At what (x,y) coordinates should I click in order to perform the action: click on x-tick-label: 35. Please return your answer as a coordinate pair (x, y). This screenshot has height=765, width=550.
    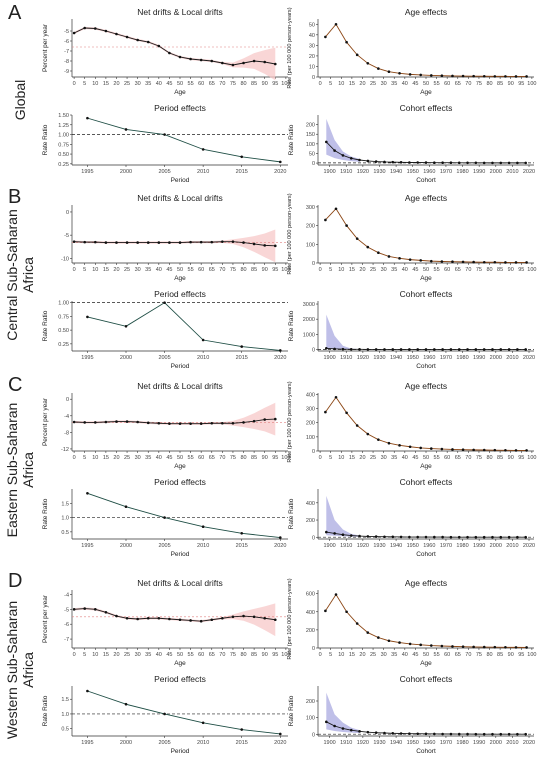
    Looking at the image, I should click on (148, 270).